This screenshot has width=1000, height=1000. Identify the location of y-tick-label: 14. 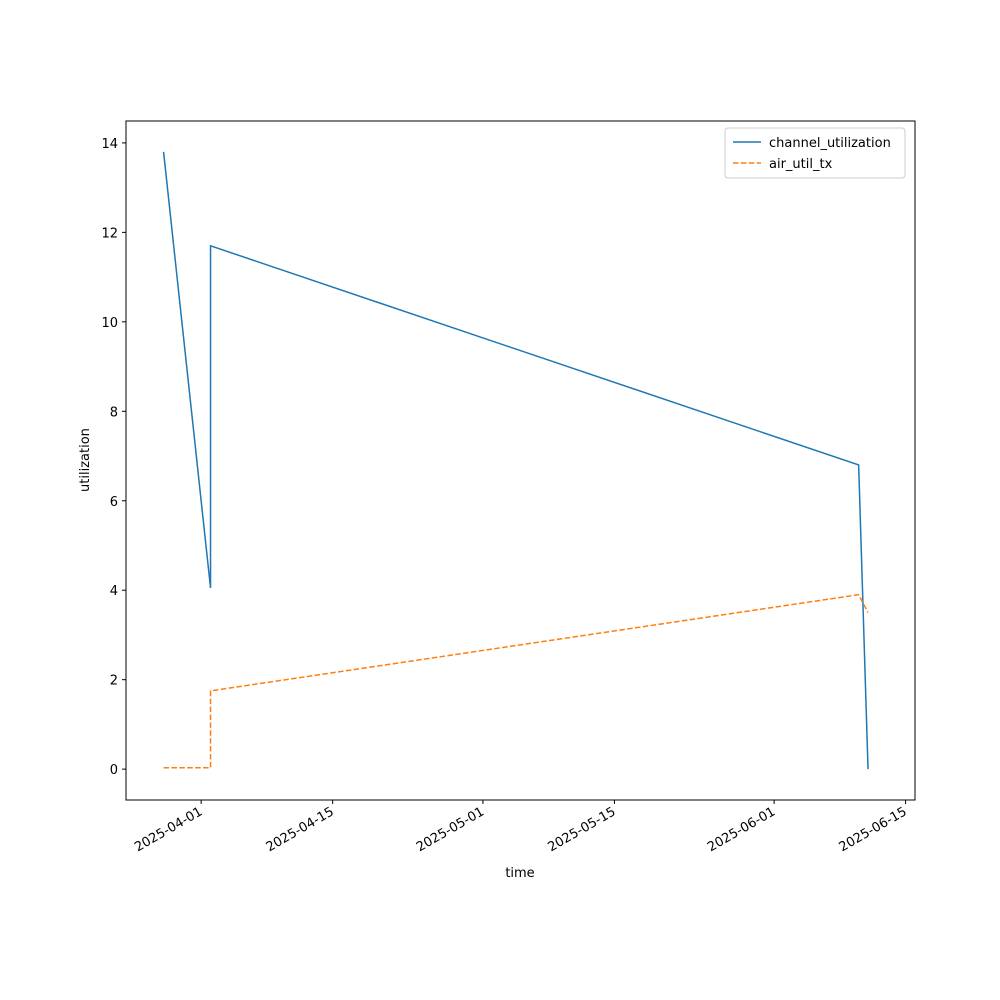
(109, 144).